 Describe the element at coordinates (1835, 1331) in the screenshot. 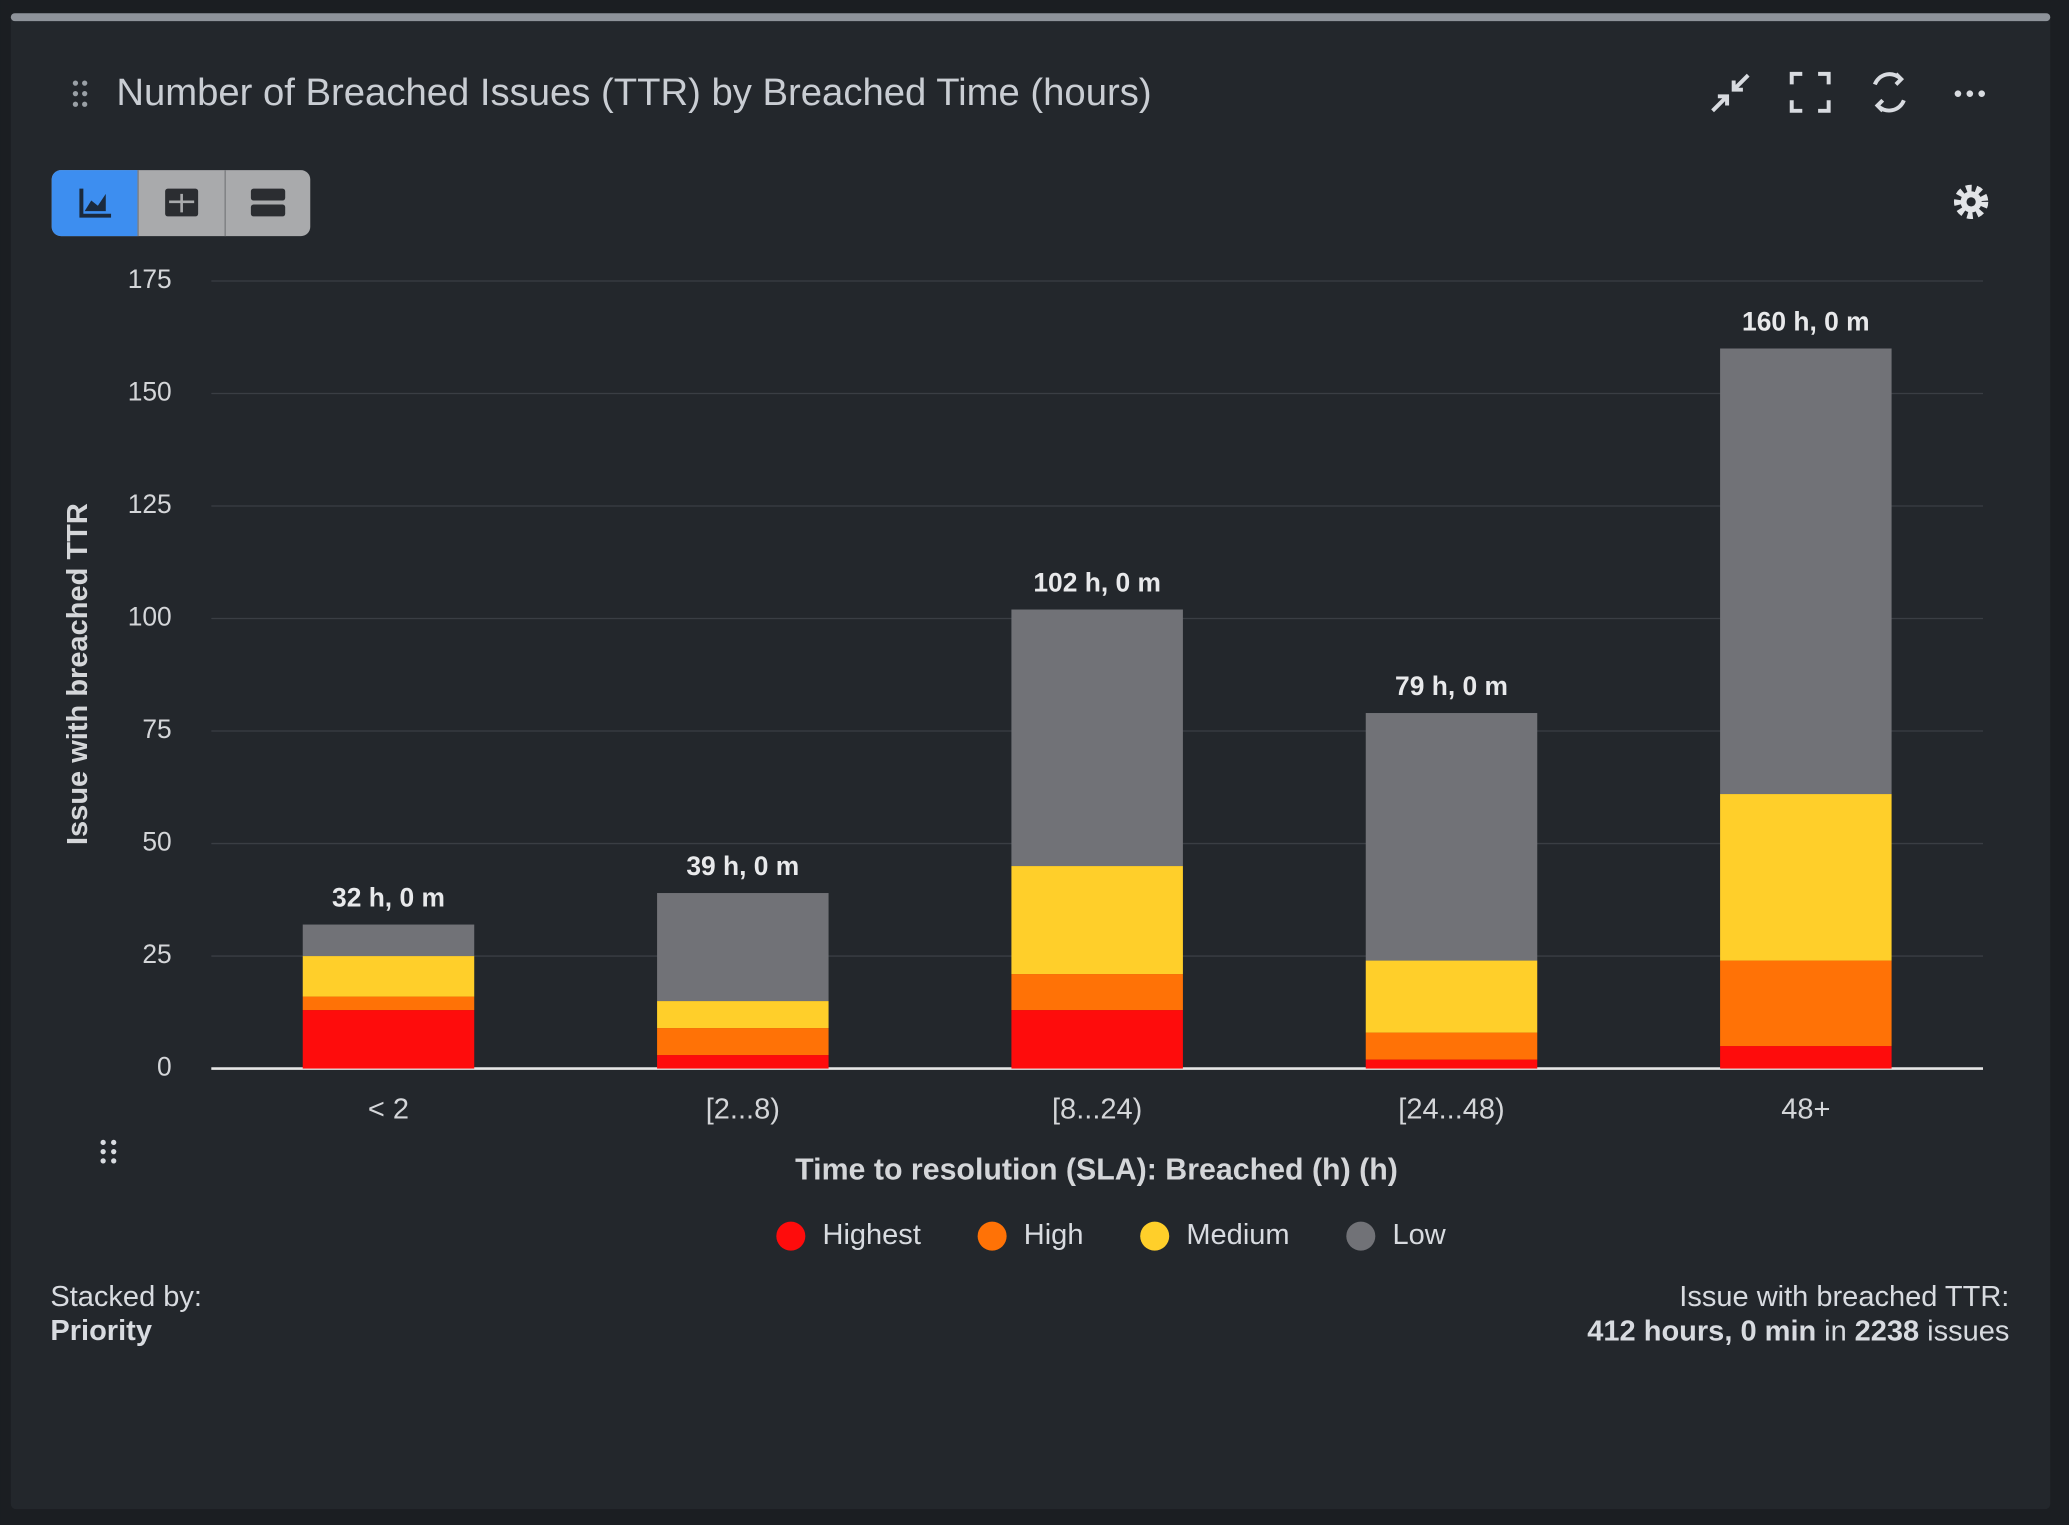

I see `summary-in: in` at that location.